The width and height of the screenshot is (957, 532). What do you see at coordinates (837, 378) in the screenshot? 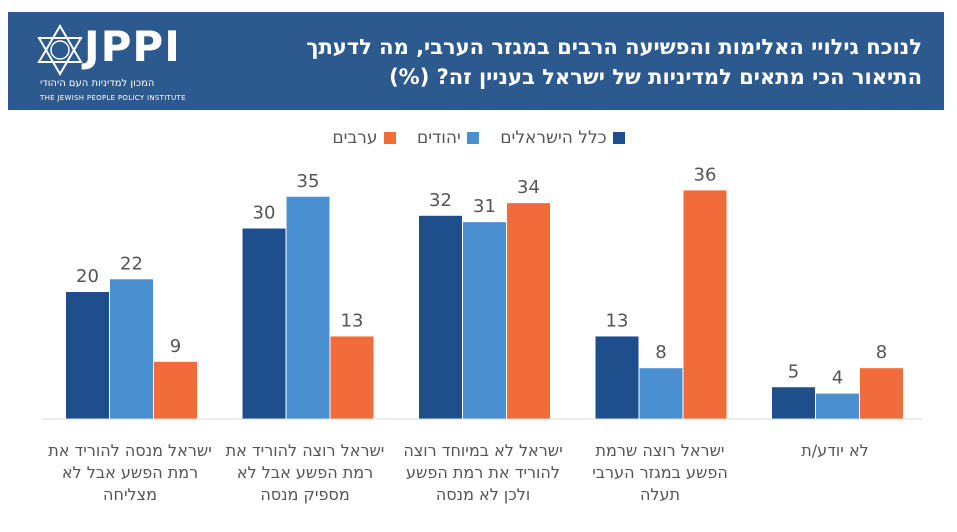
I see `data-label-jews-cat5: 4` at bounding box center [837, 378].